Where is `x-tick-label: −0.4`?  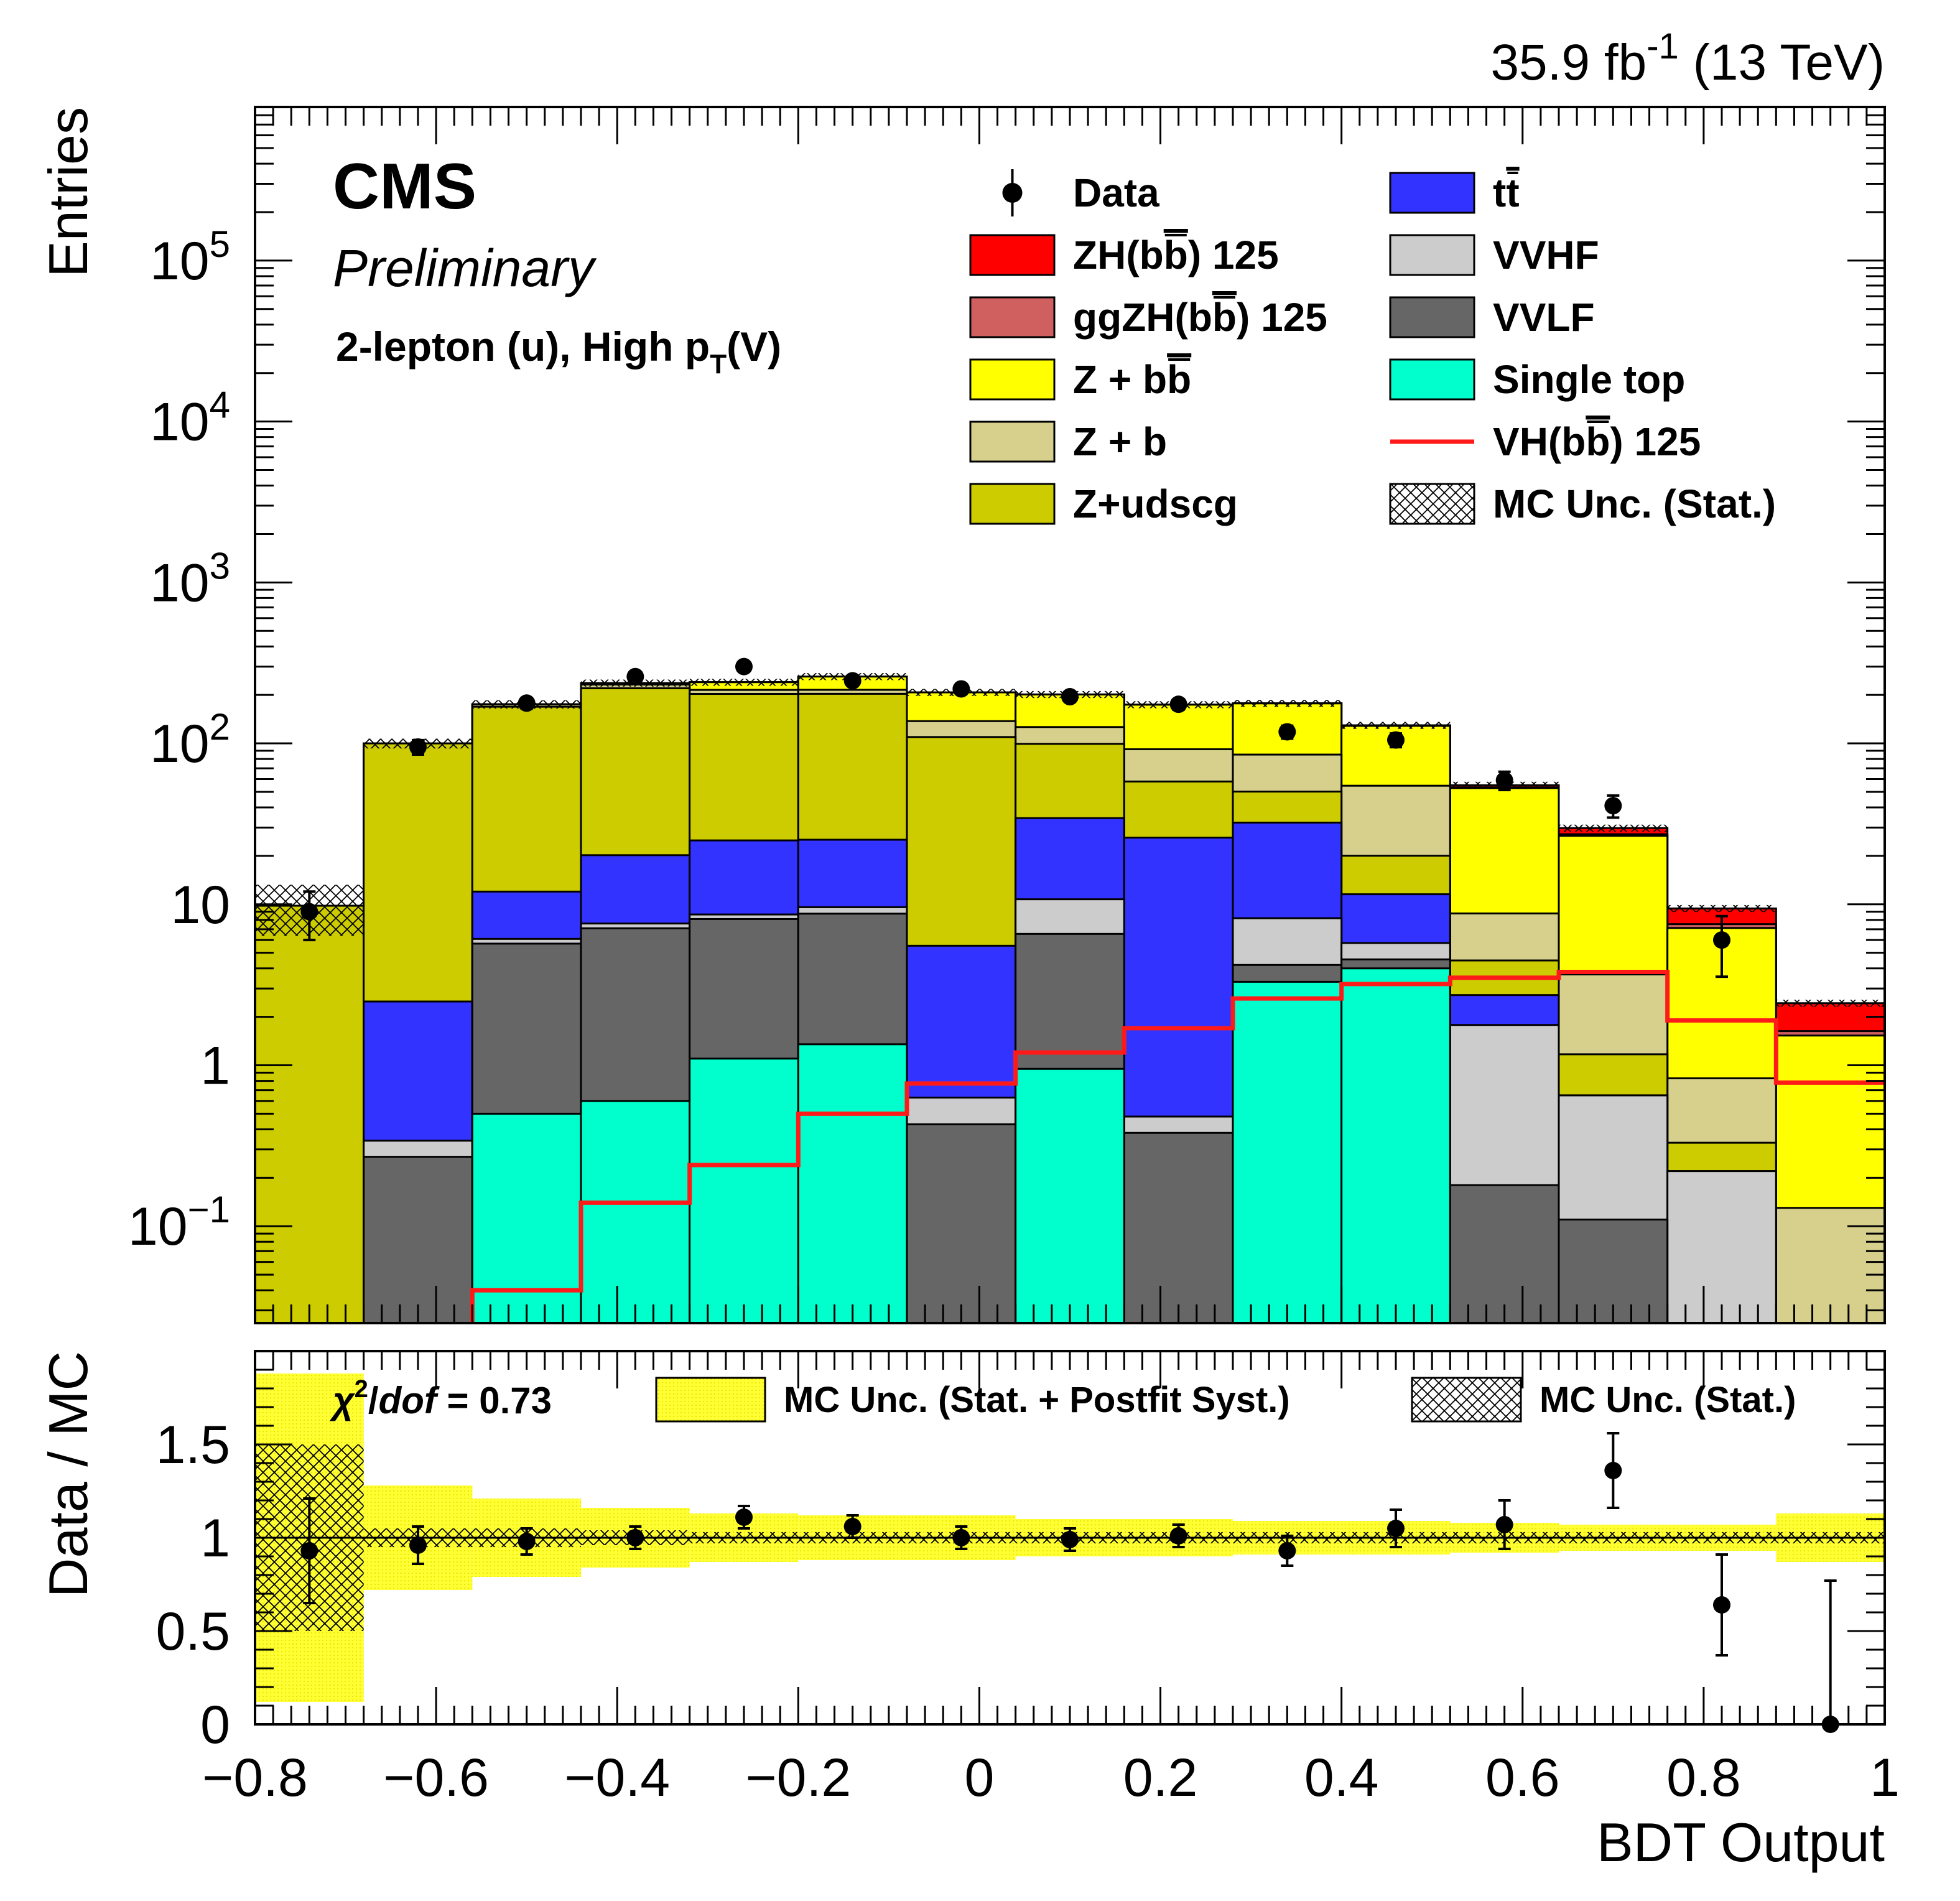 x-tick-label: −0.4 is located at coordinates (617, 1778).